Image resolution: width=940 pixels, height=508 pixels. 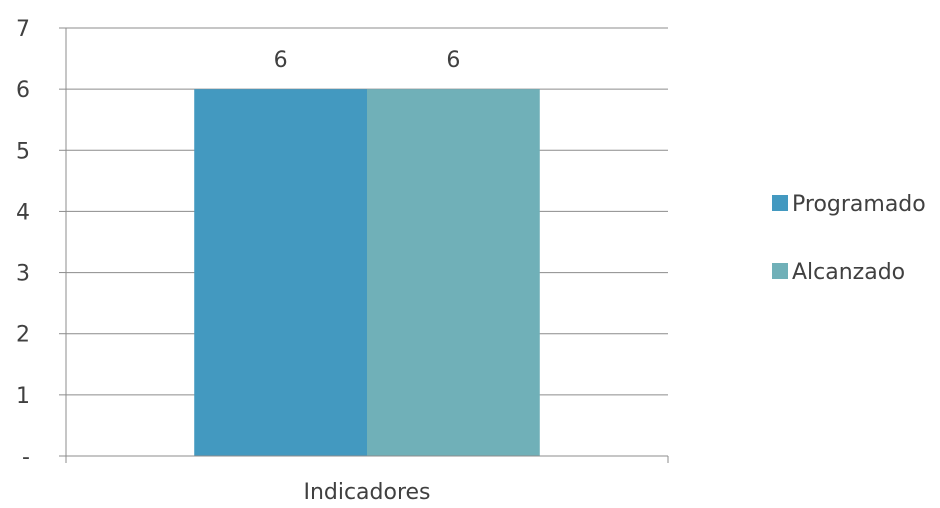 I want to click on legend: Programado Alcanzado, so click(x=849, y=238).